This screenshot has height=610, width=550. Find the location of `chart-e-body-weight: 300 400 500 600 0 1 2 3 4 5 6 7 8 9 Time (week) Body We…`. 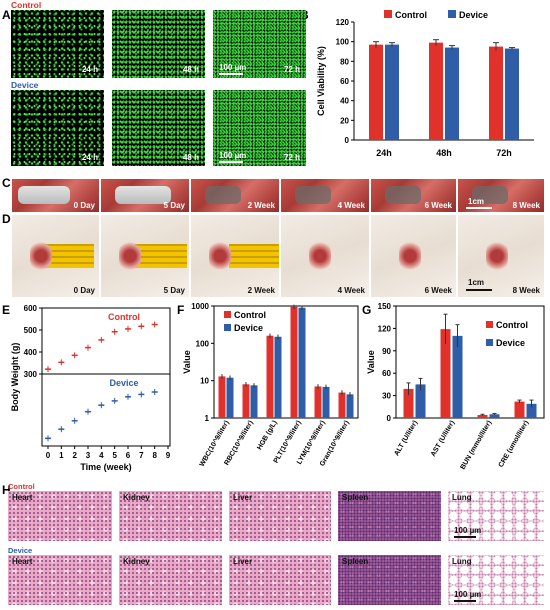

chart-e-body-weight: 300 400 500 600 0 1 2 3 4 5 6 7 8 9 Time (week) Body We… is located at coordinates (90, 388).